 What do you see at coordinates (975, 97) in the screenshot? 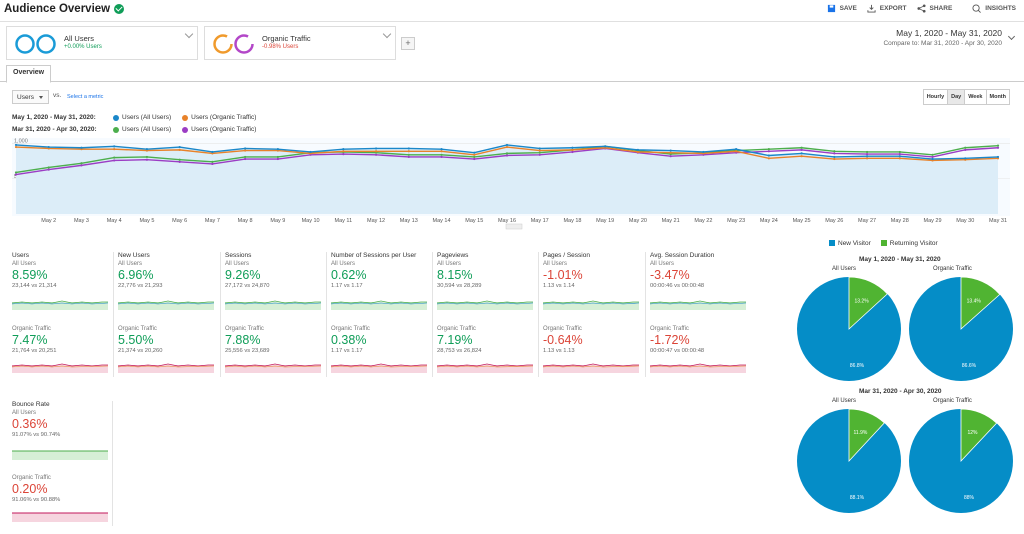
I see `granularity-week: Week` at bounding box center [975, 97].